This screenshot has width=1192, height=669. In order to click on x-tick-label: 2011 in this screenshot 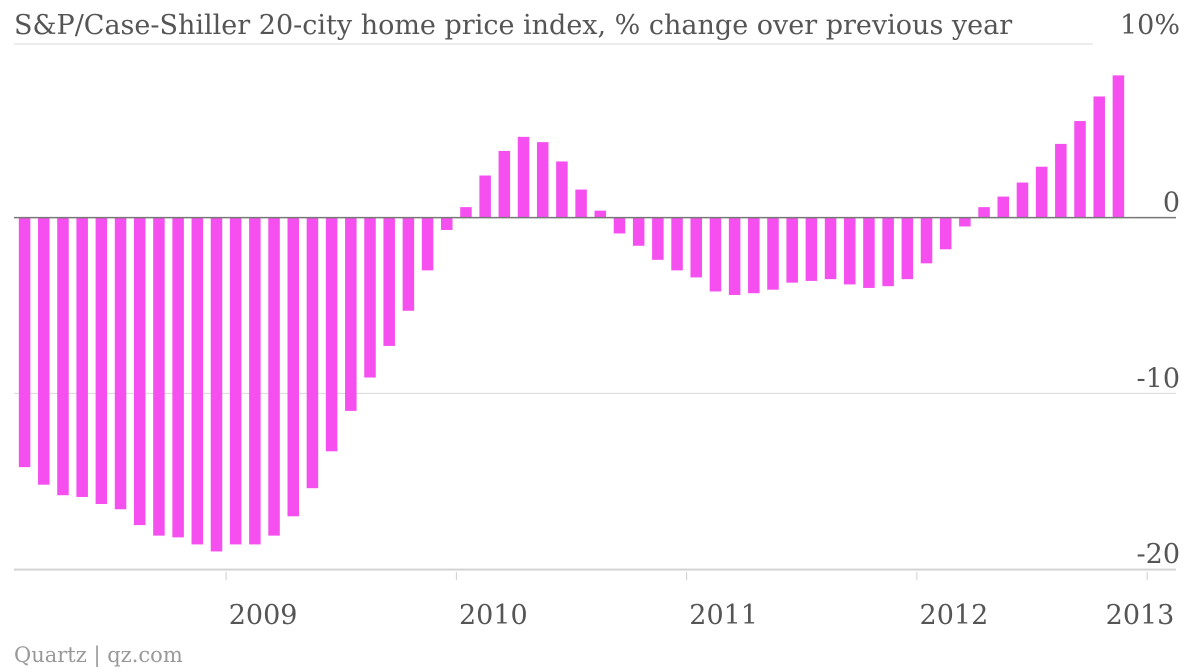, I will do `click(723, 615)`.